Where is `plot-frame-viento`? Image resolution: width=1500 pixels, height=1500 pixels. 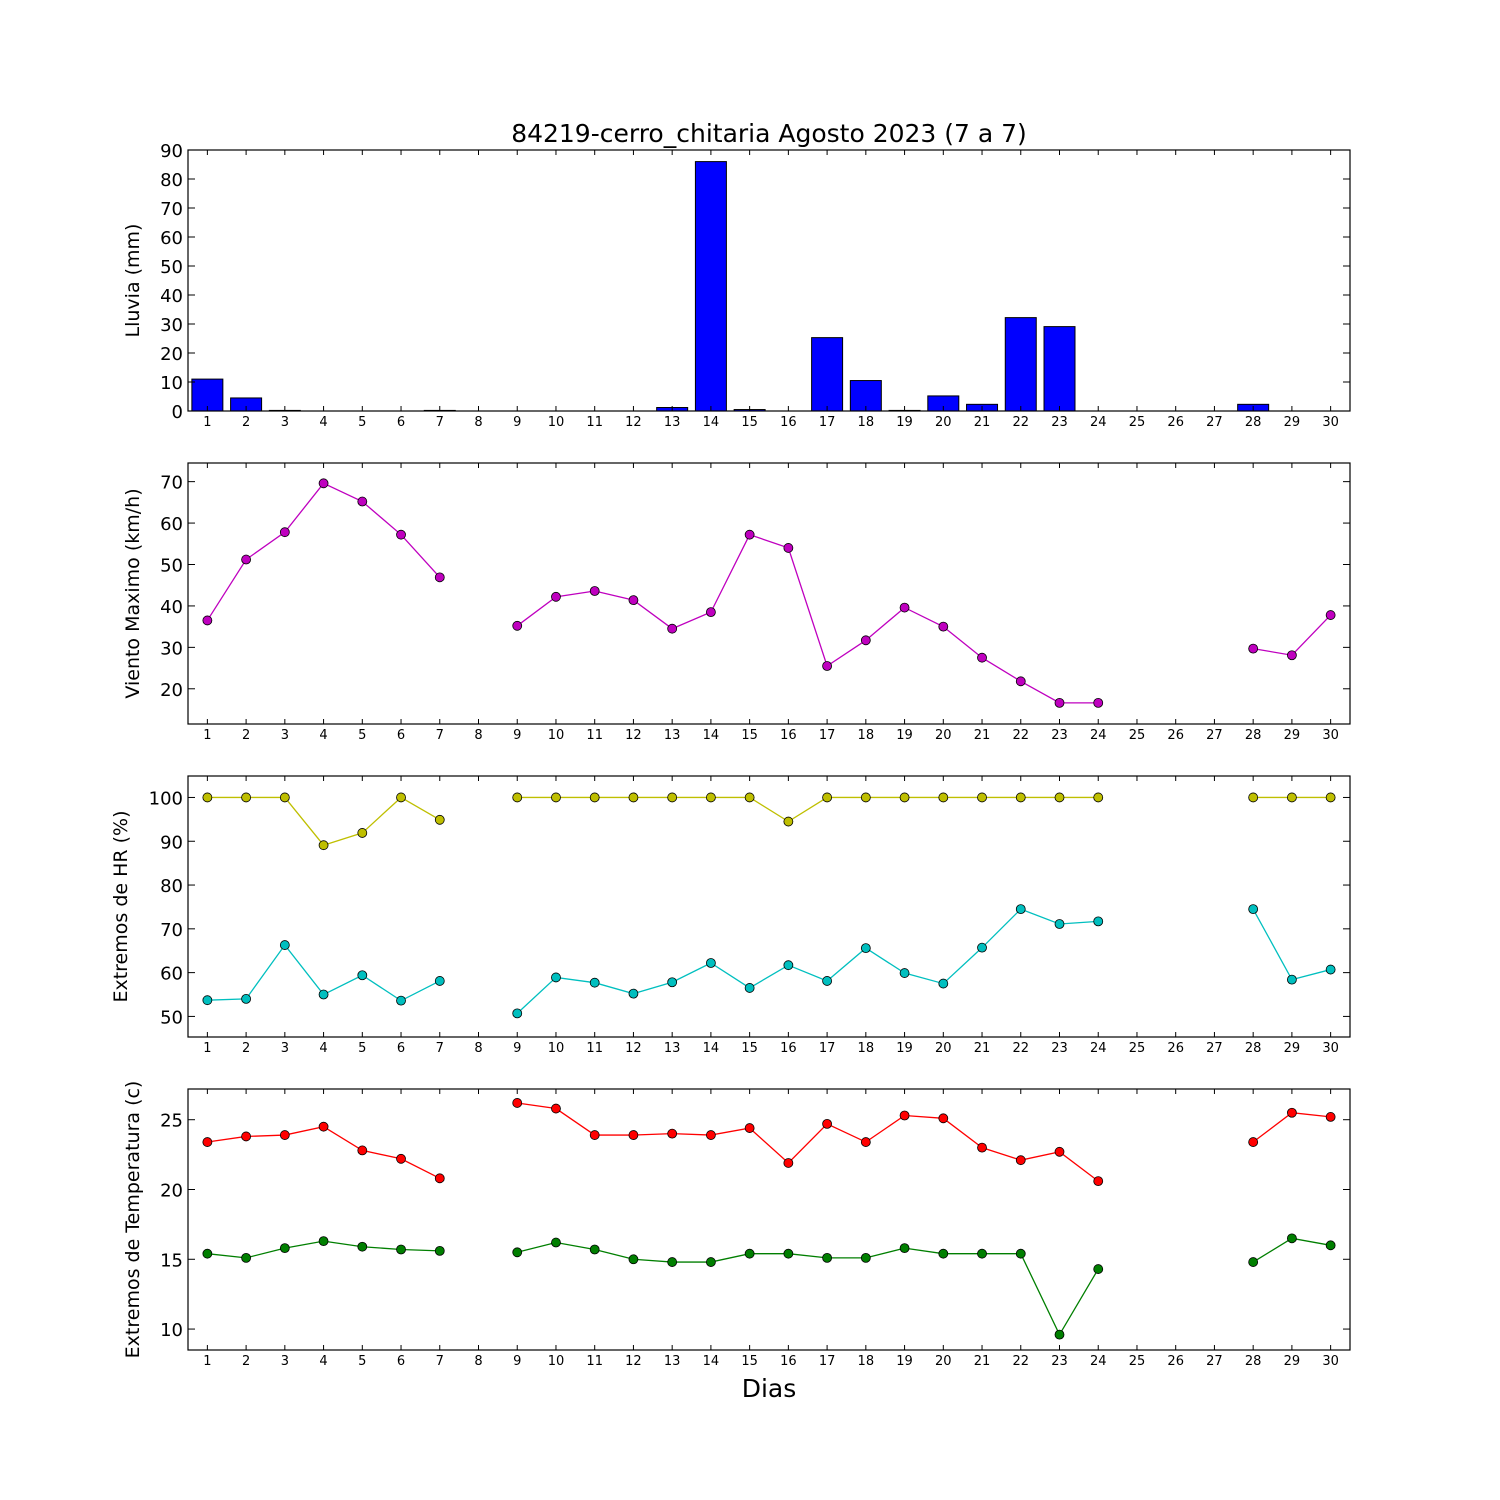 plot-frame-viento is located at coordinates (769, 593).